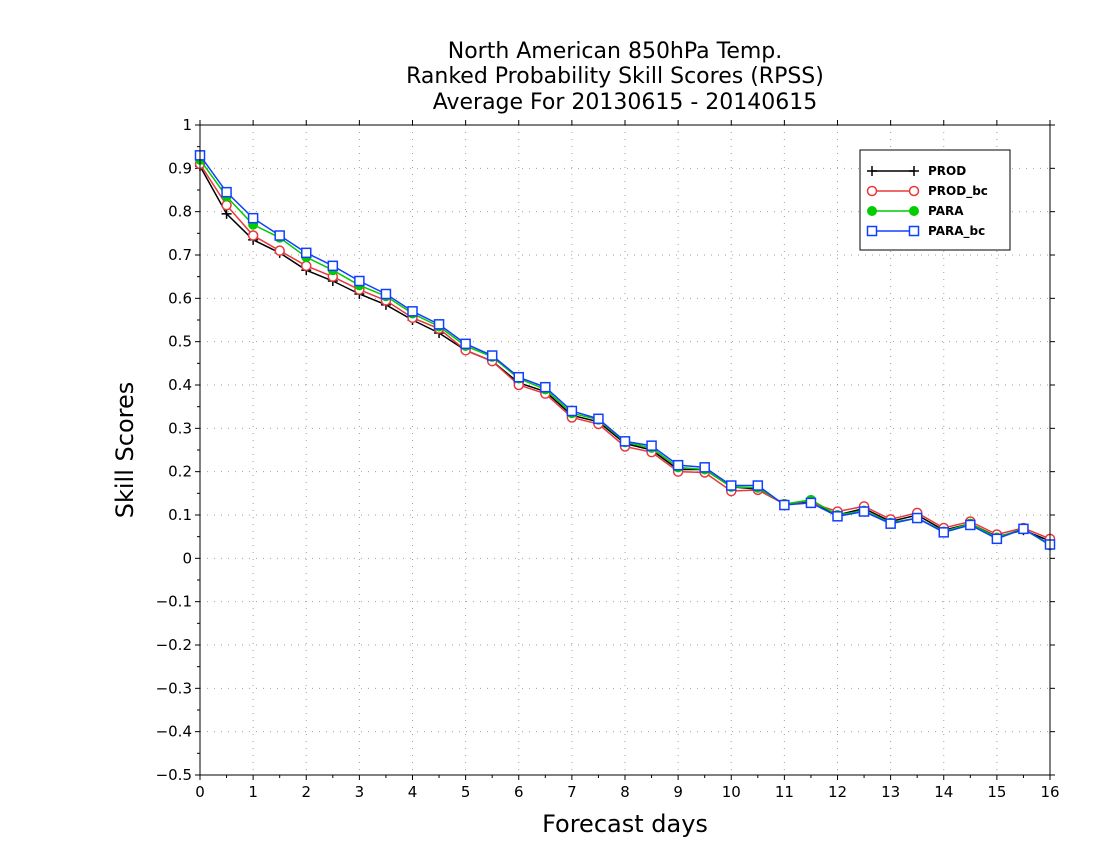 This screenshot has height=850, width=1100. Describe the element at coordinates (625, 824) in the screenshot. I see `x-axis-title: Forecast days` at that location.